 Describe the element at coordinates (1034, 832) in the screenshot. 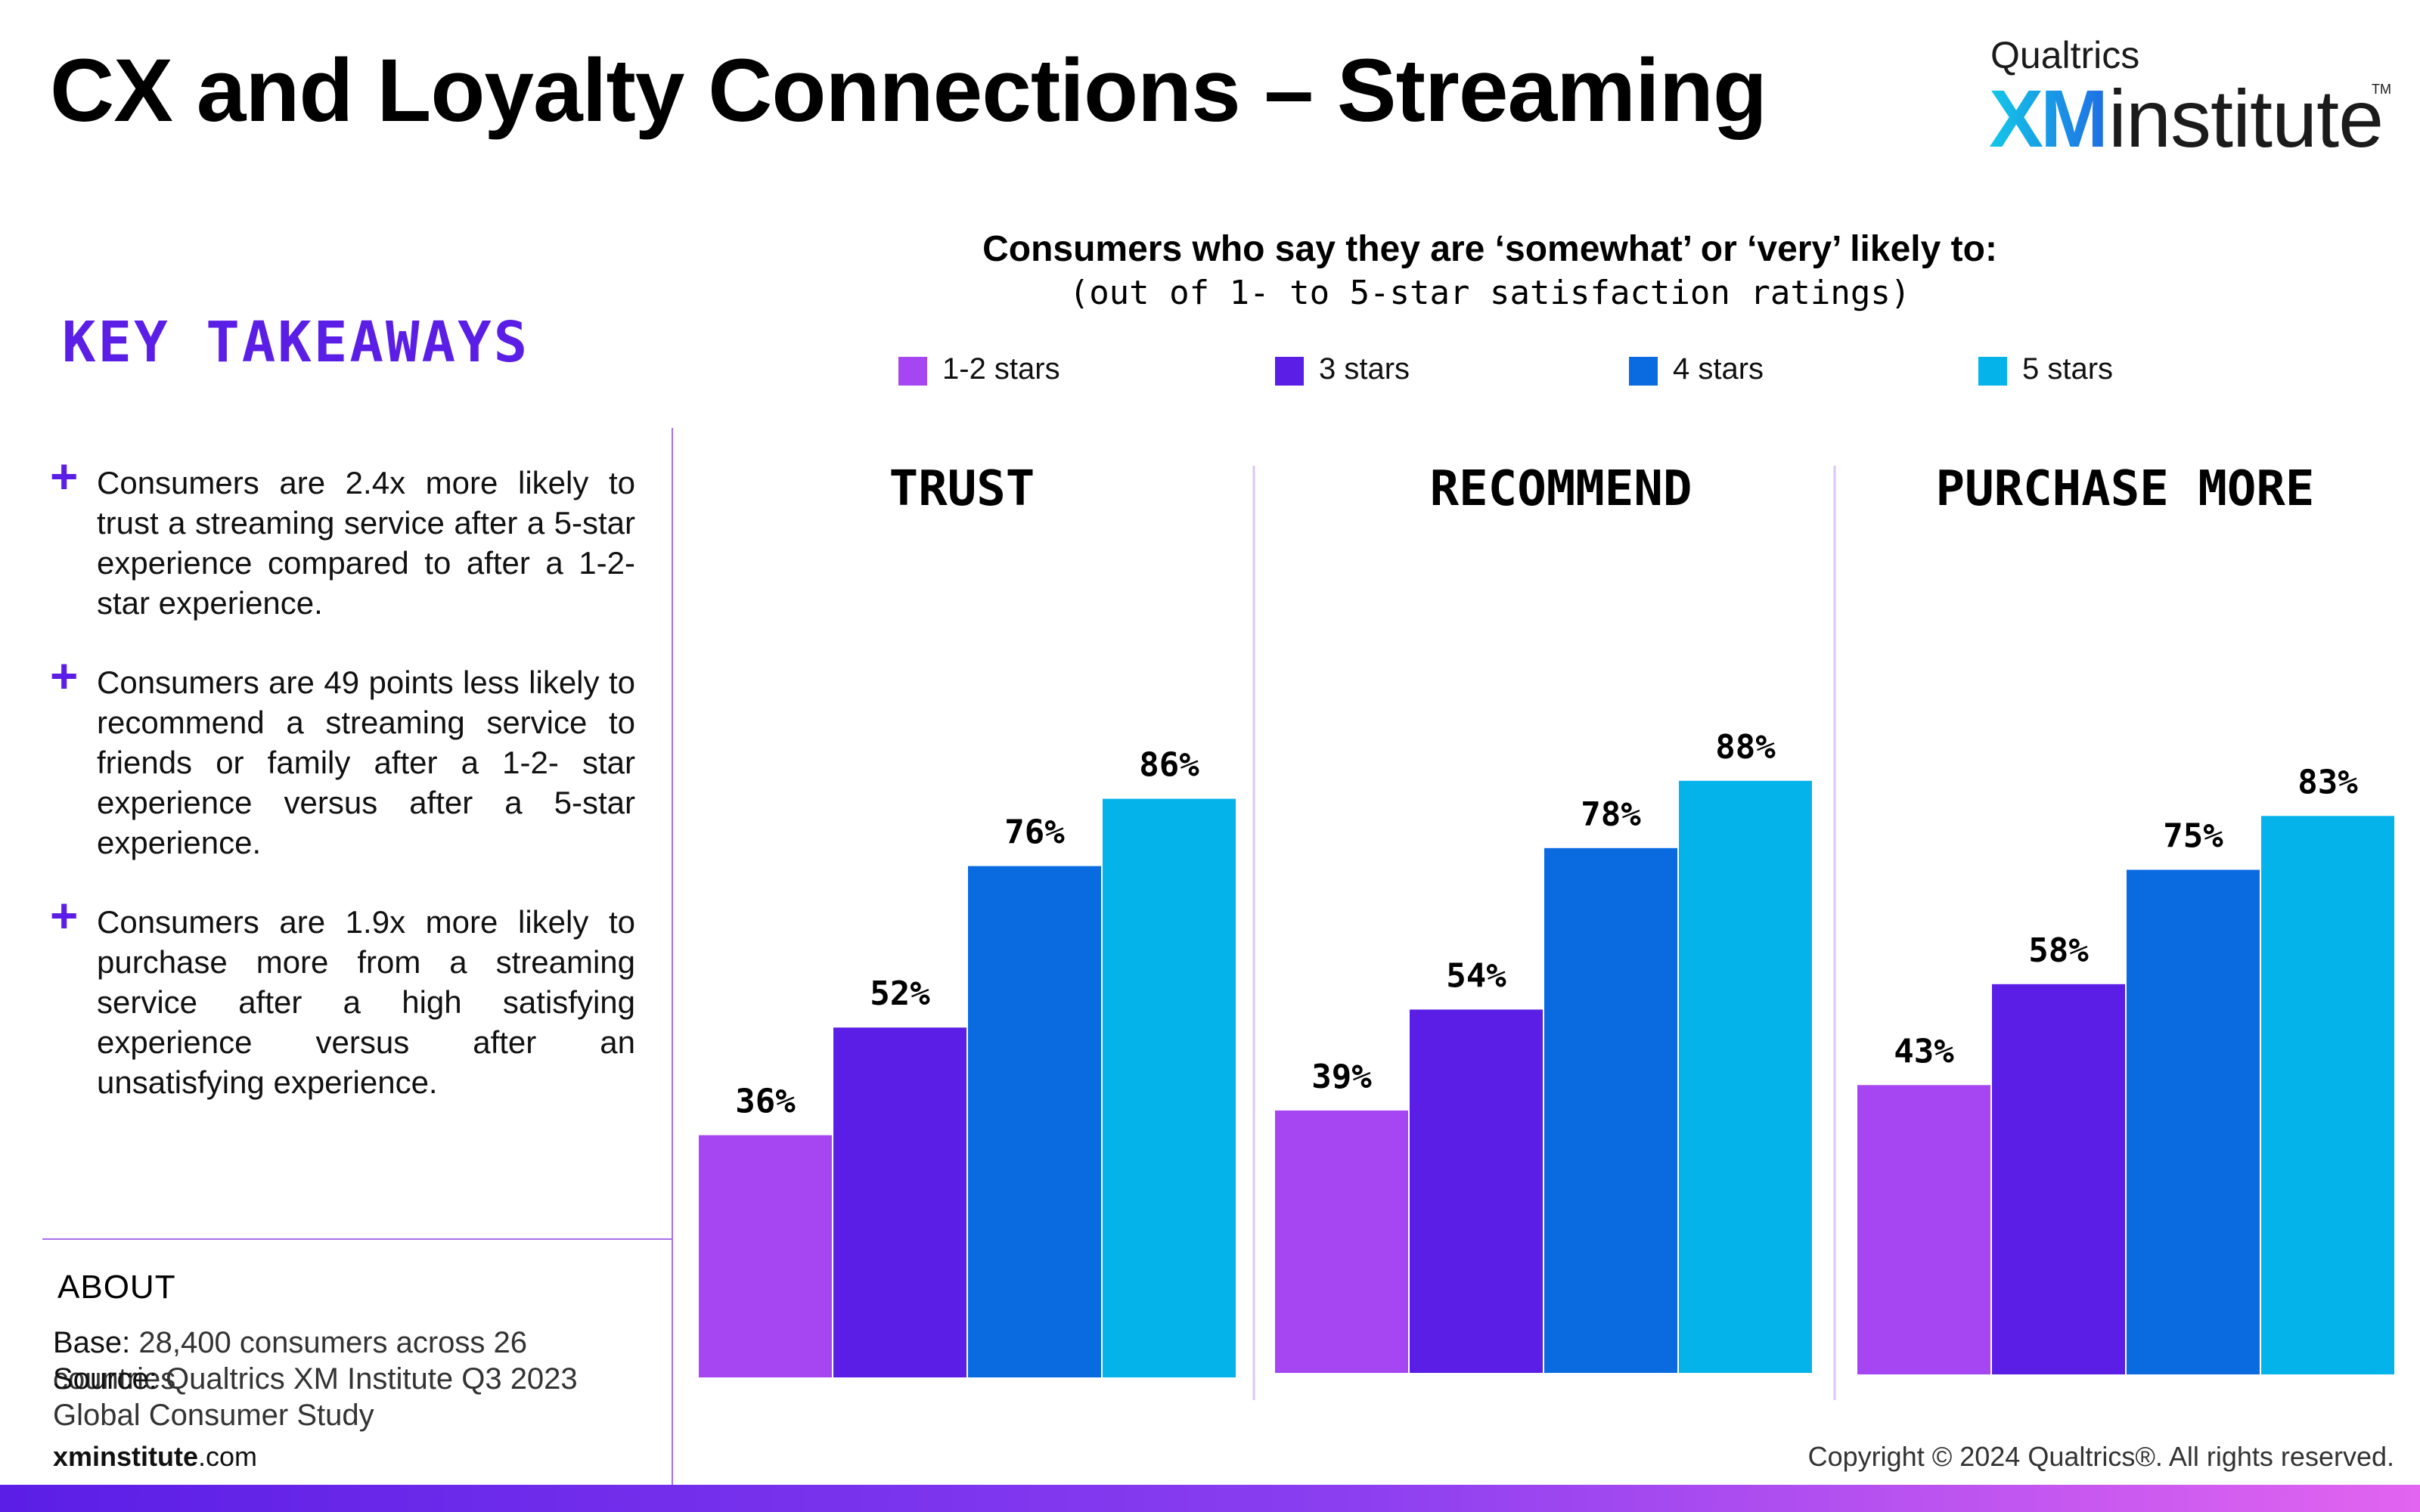

I see `bar-value-label: 76%` at that location.